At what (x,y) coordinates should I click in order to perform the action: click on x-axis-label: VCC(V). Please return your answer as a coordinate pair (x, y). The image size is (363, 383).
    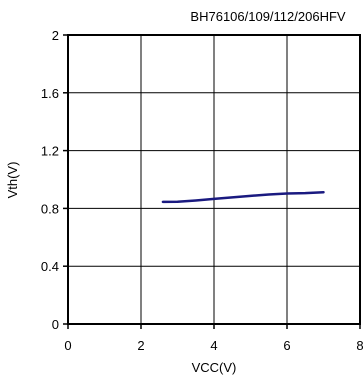
    Looking at the image, I should click on (214, 367).